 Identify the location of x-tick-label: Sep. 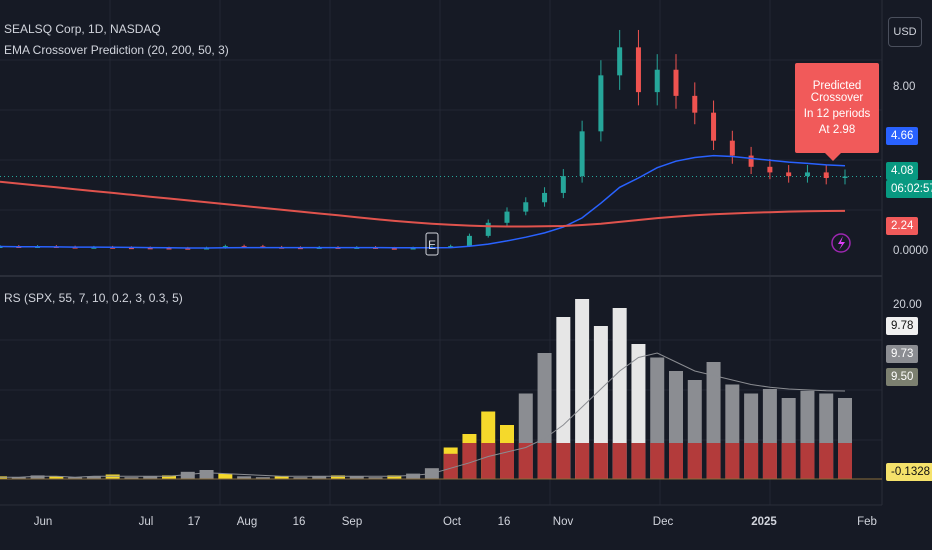
(352, 522).